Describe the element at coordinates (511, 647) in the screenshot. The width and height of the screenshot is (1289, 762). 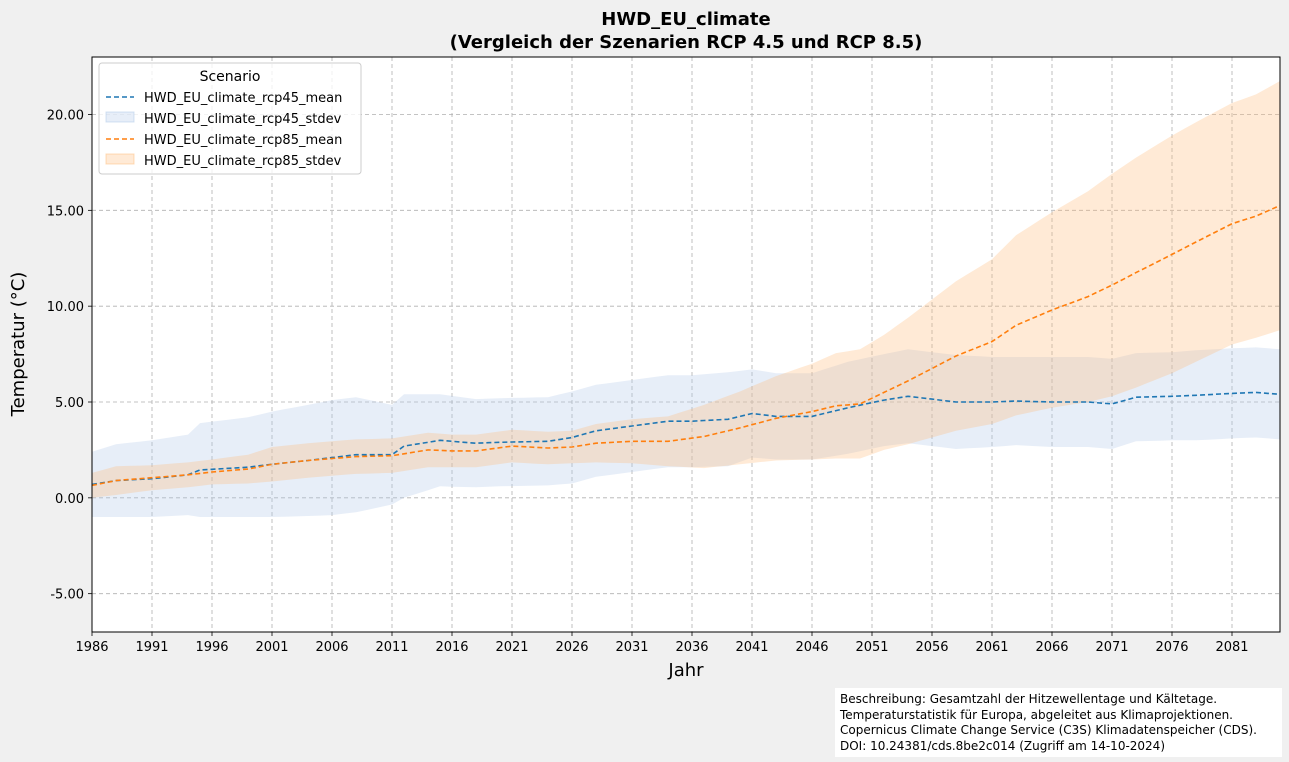
I see `x-tick-label: 2021` at that location.